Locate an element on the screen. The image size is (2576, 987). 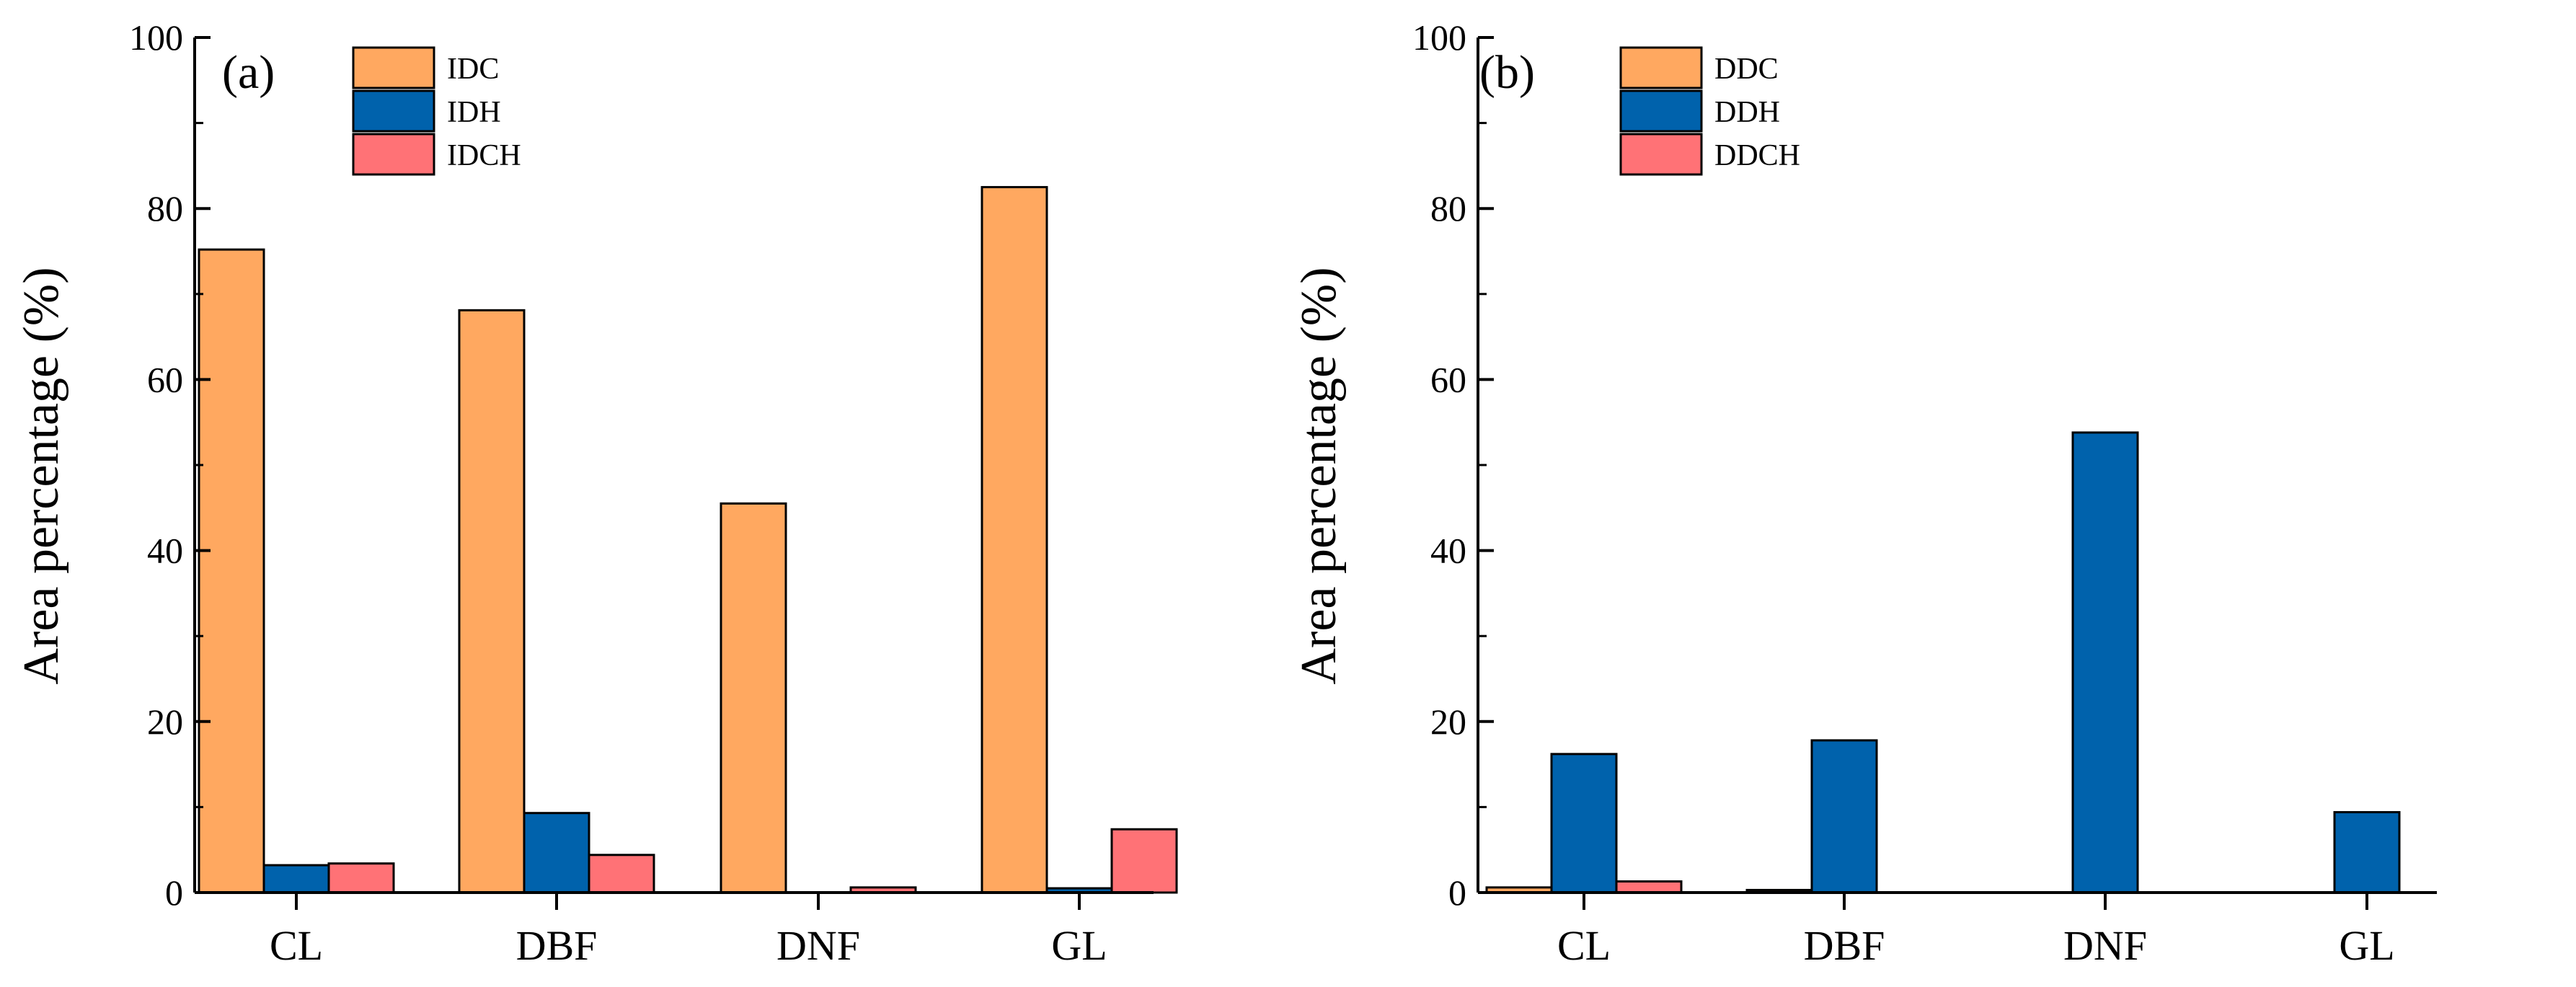
legend-swatch-idh is located at coordinates (393, 111).